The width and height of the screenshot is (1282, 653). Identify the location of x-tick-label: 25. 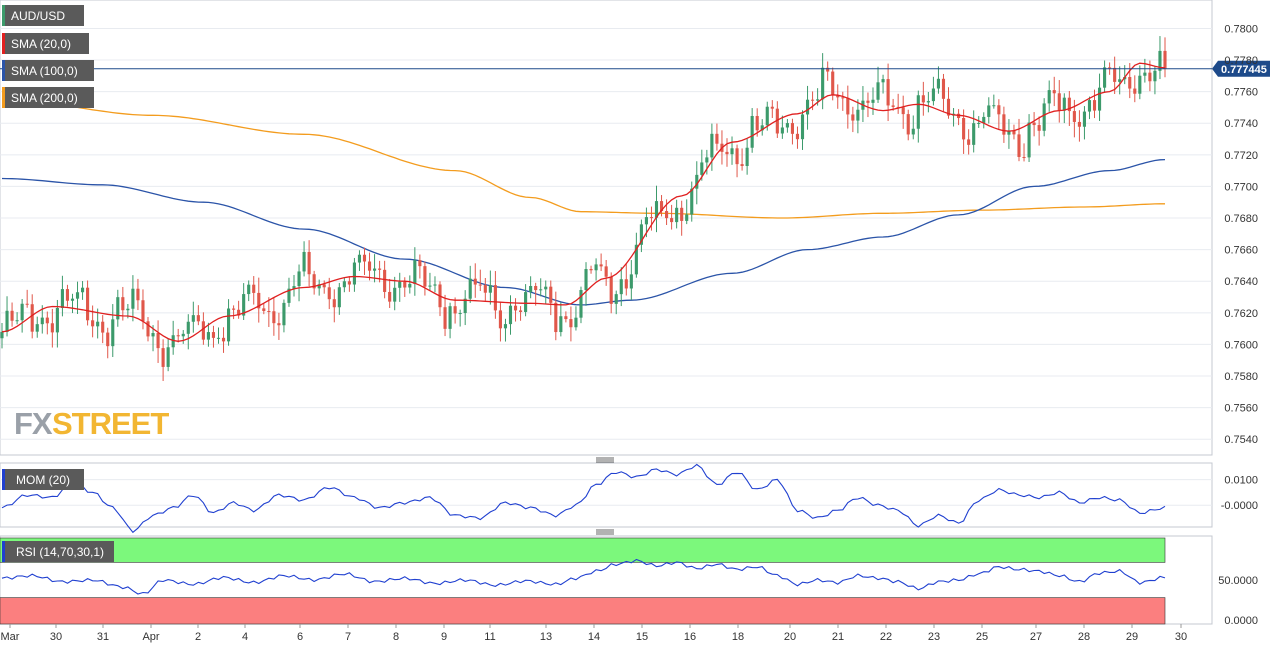
(982, 637).